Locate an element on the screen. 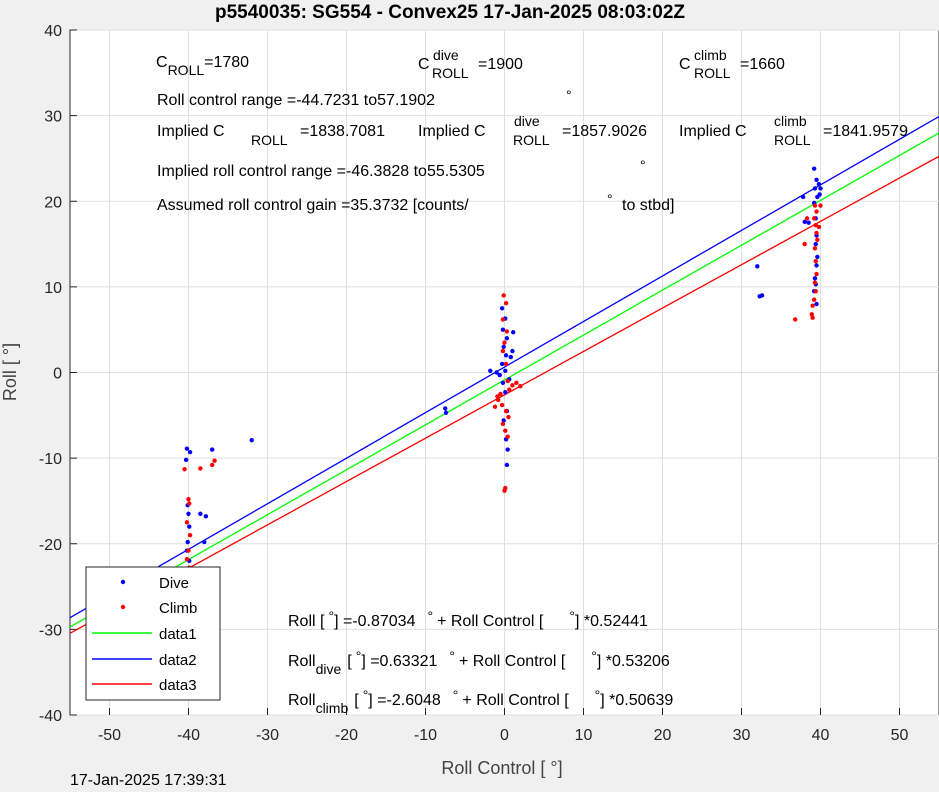 This screenshot has width=939, height=792. implied-c-roll-sub: ROLL is located at coordinates (269, 140).